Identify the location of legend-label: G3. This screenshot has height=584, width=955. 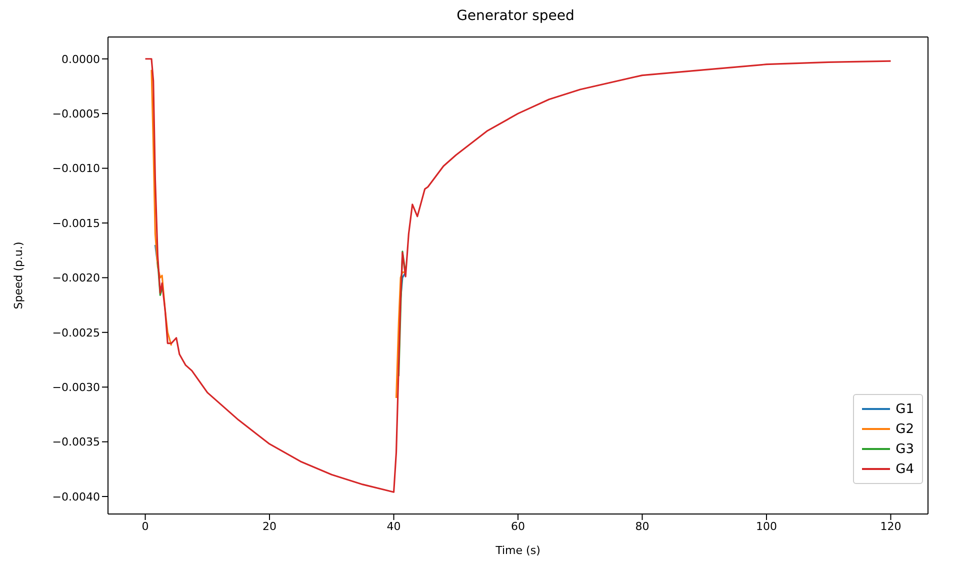
(905, 449).